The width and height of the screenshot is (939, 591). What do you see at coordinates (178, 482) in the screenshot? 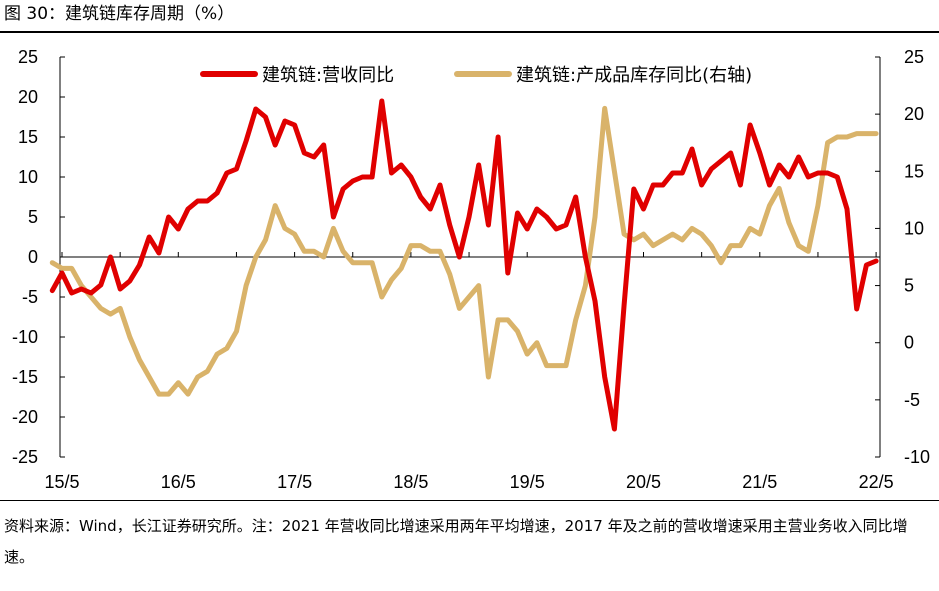
I see `x-axis-tick-label: 16/5` at bounding box center [178, 482].